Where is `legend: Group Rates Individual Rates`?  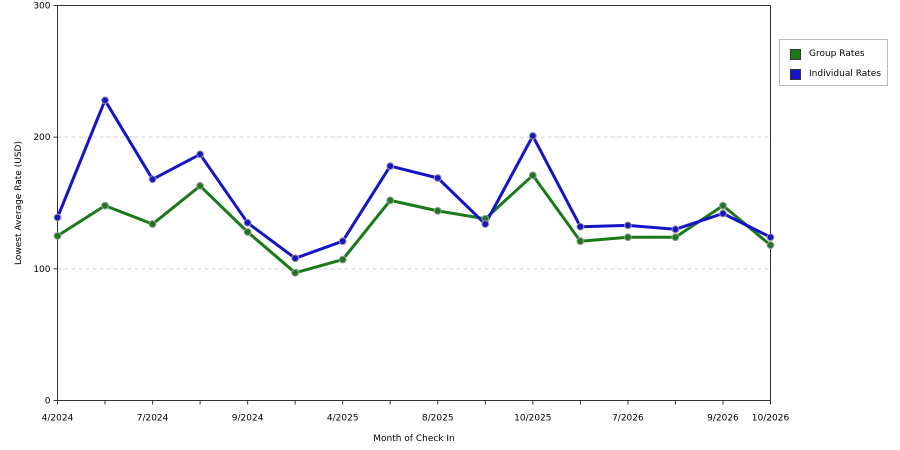
legend: Group Rates Individual Rates is located at coordinates (833, 62).